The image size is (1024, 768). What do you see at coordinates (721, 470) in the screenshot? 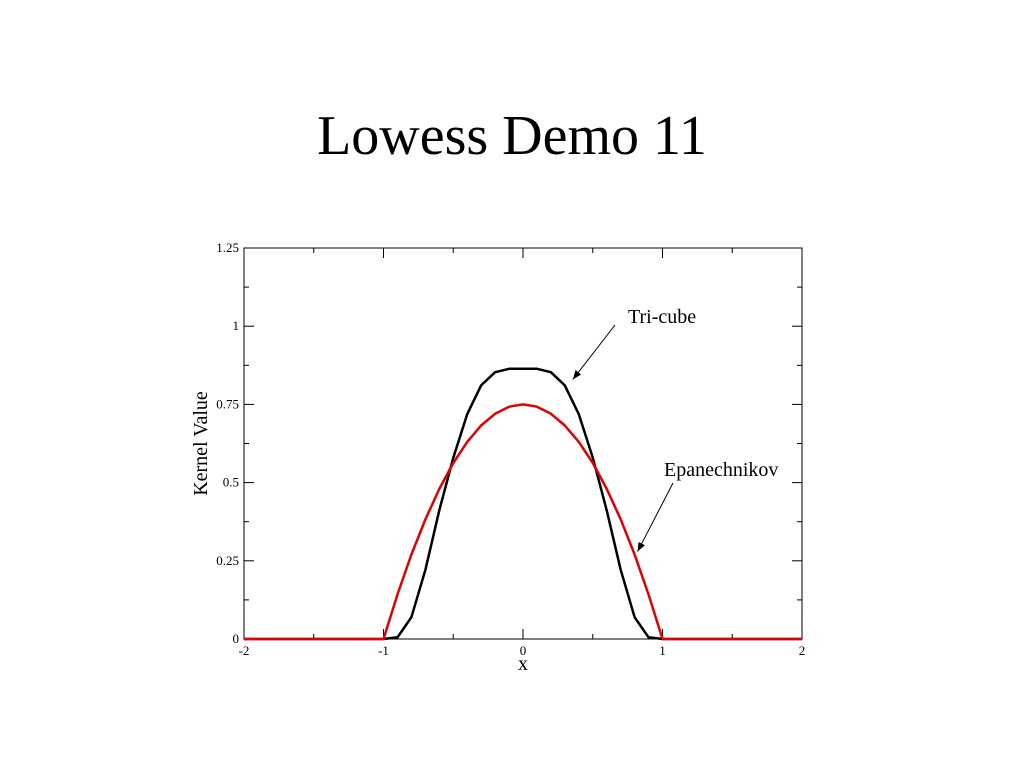
I see `epanechnikov-annotation: Epanechnikov` at bounding box center [721, 470].